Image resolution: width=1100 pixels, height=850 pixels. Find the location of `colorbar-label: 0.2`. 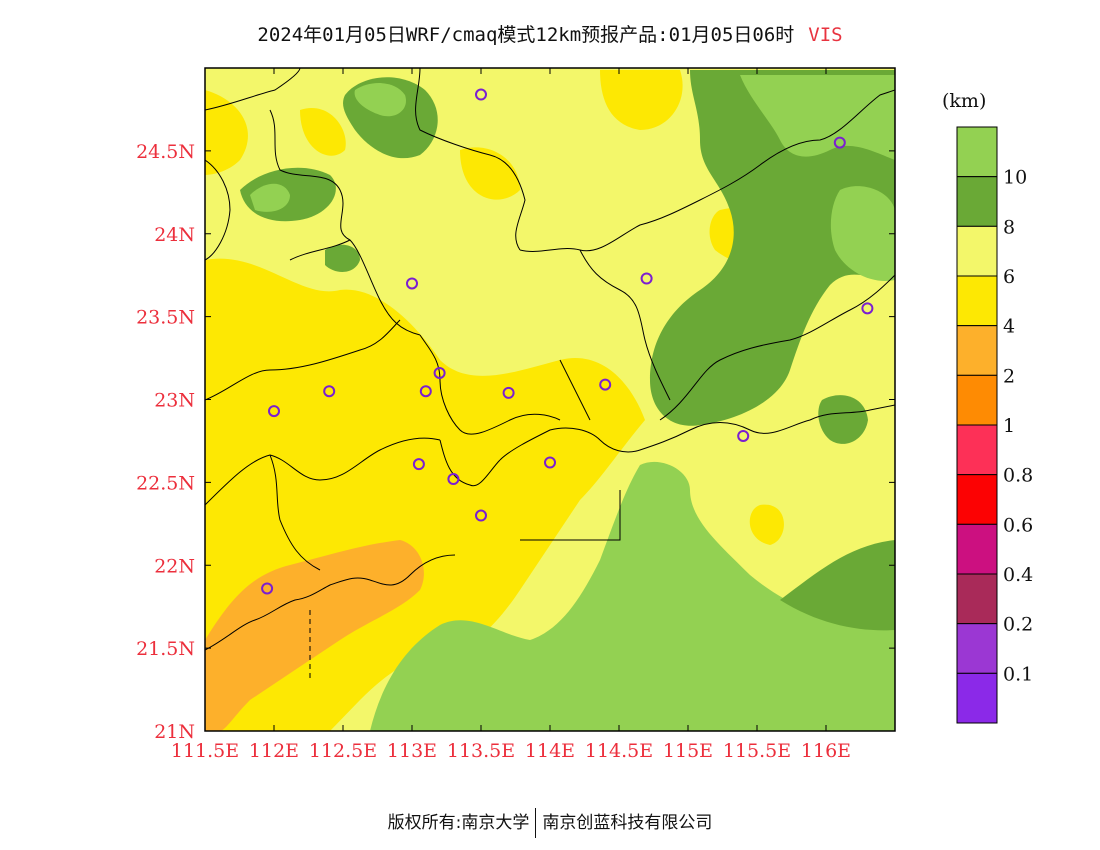

colorbar-label: 0.2 is located at coordinates (1018, 625).